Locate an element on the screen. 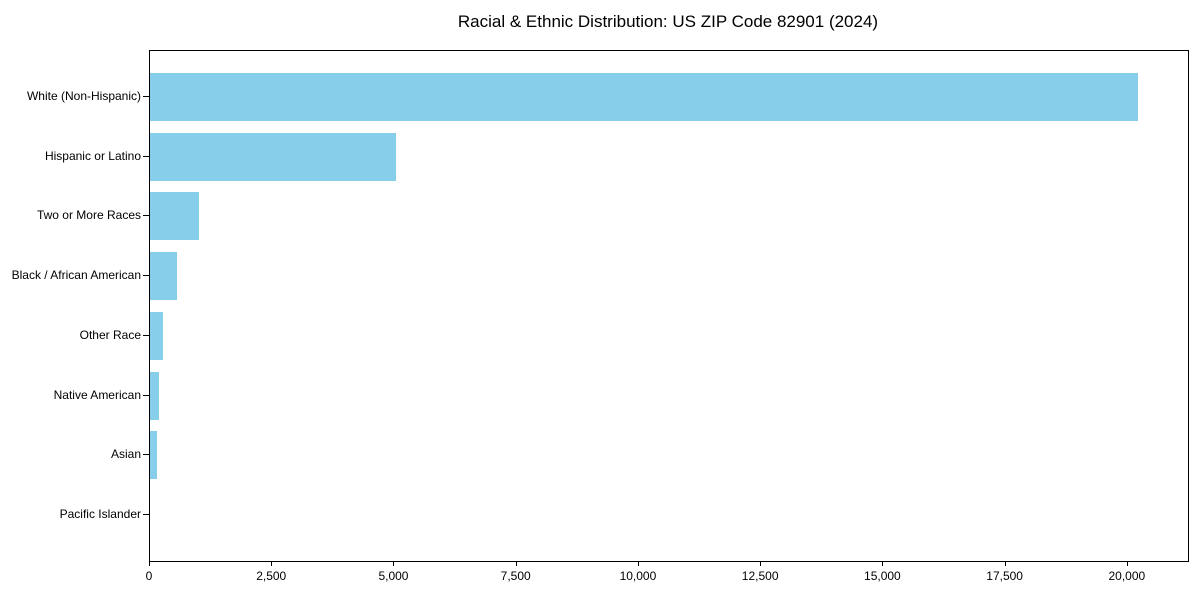  y-label-asian: Asian is located at coordinates (125, 454).